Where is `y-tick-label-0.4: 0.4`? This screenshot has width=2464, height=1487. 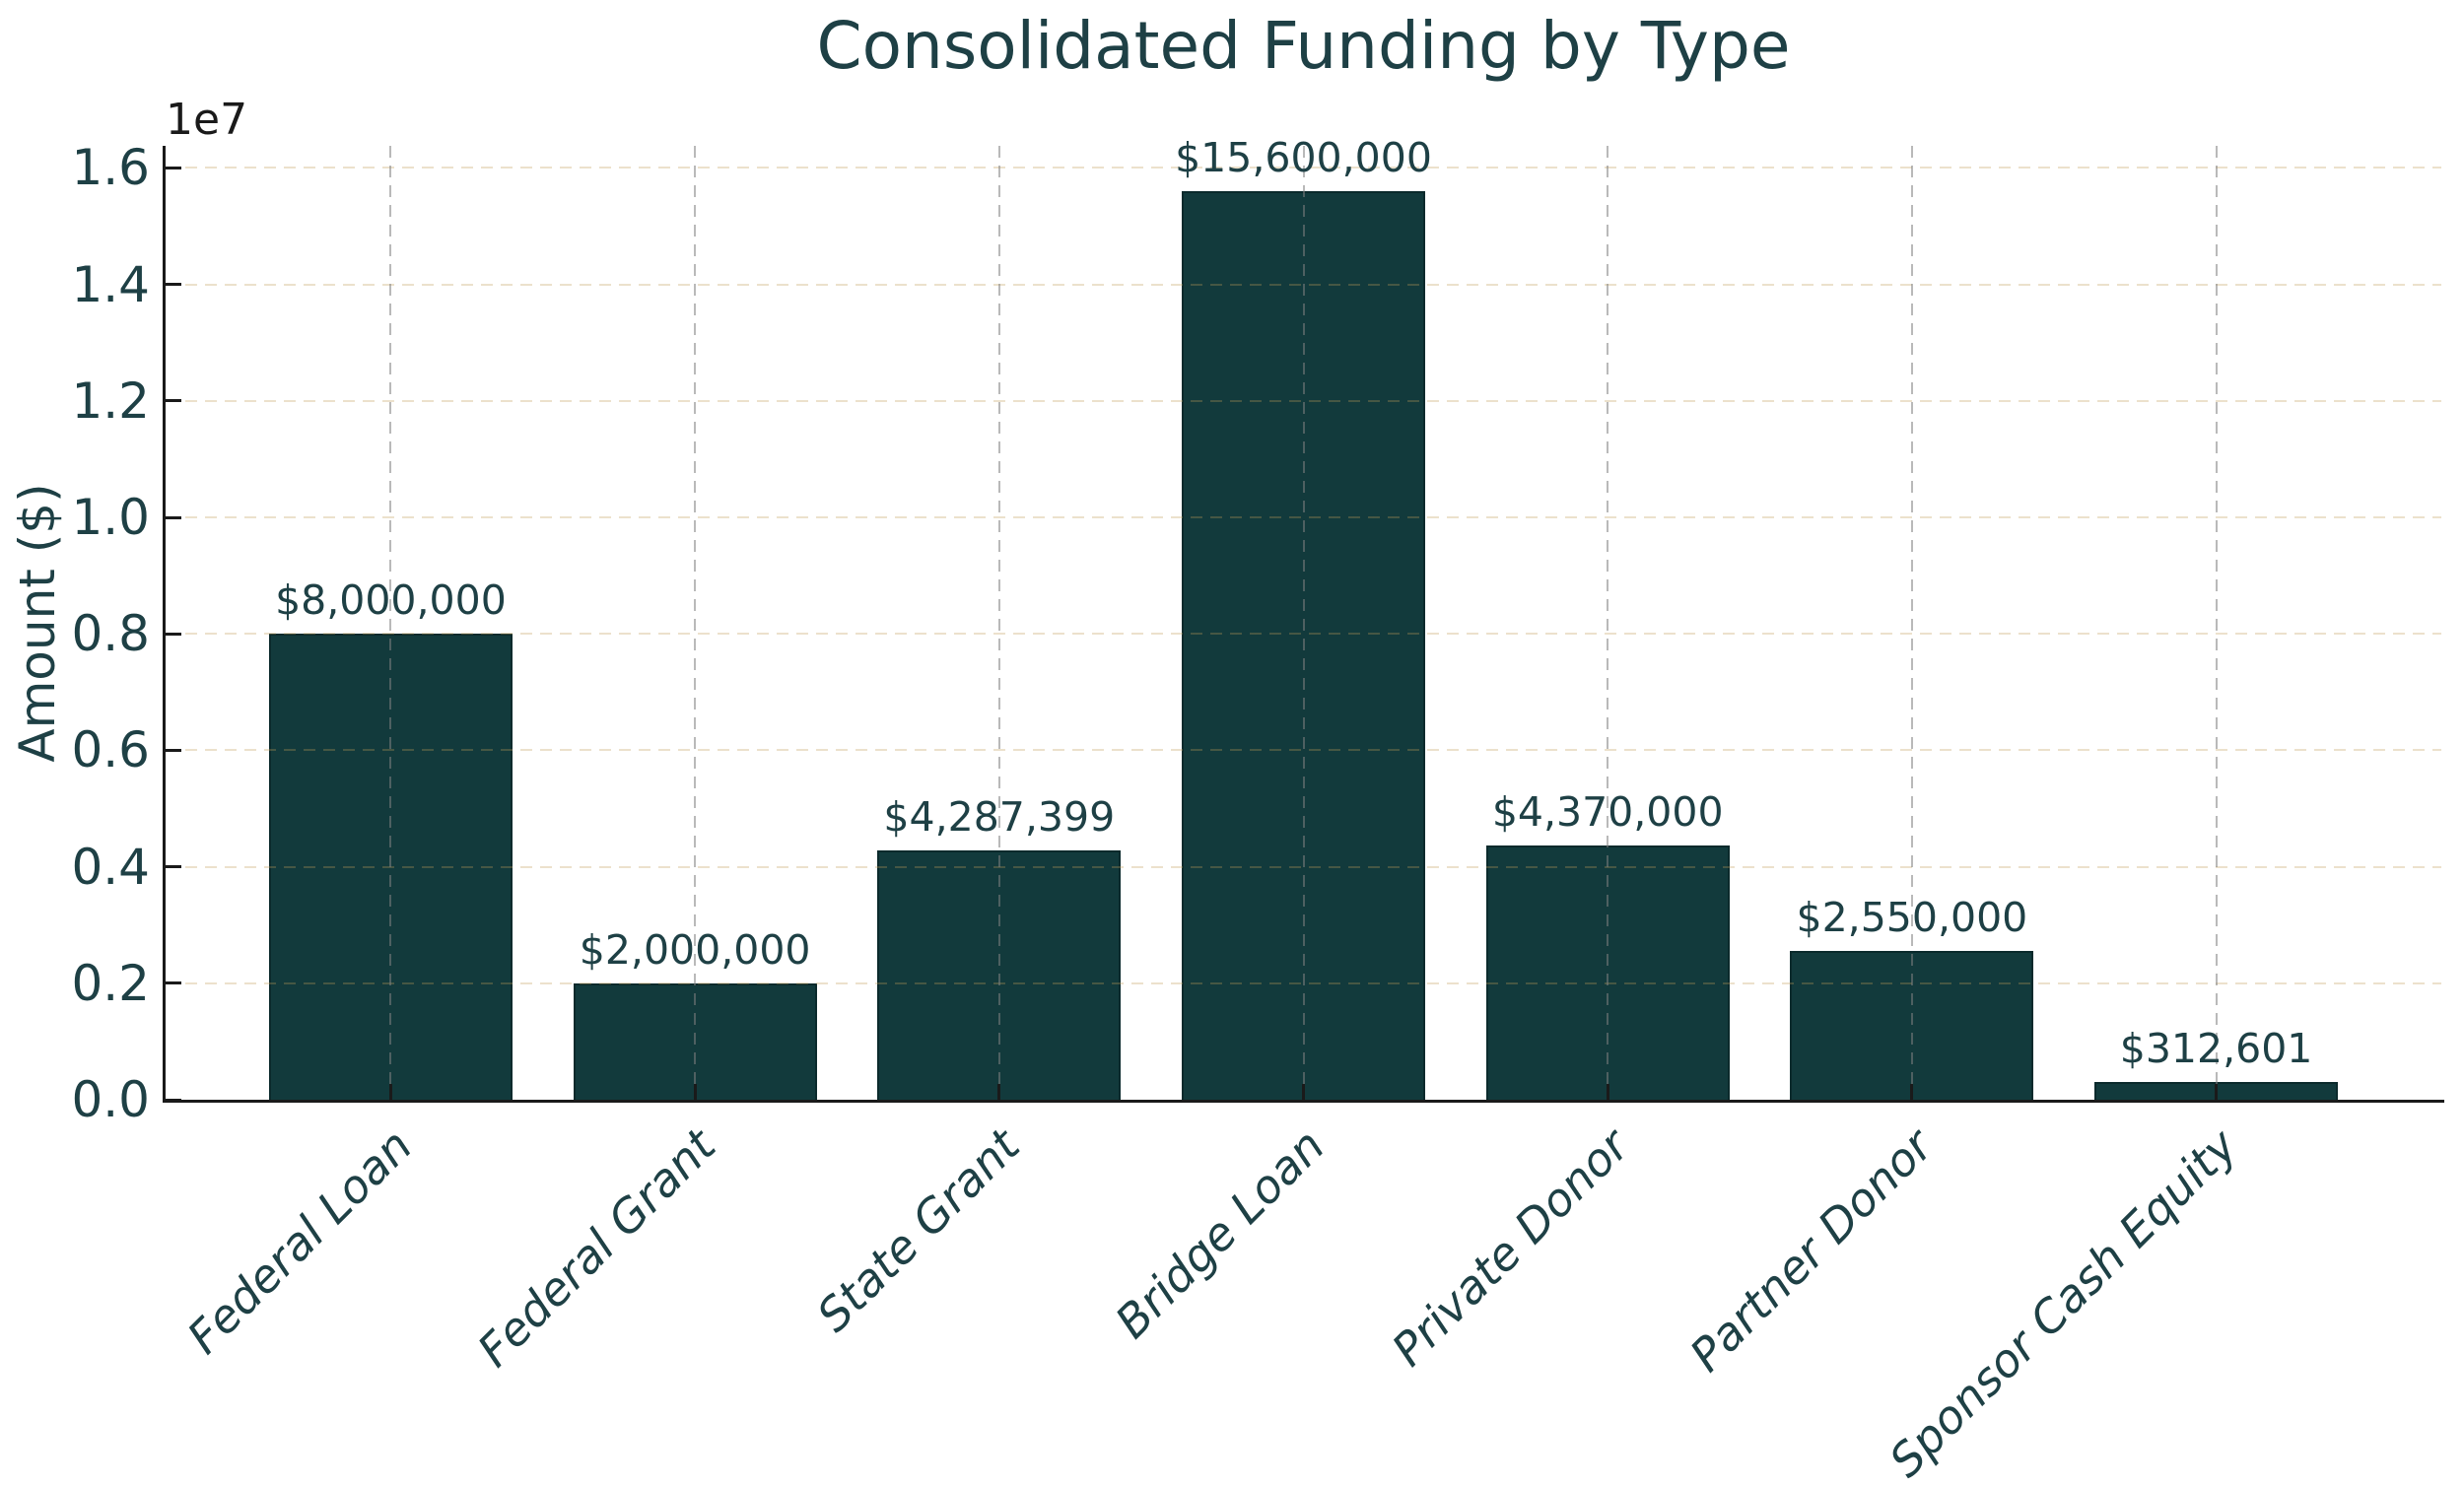 y-tick-label-0.4: 0.4 is located at coordinates (110, 867).